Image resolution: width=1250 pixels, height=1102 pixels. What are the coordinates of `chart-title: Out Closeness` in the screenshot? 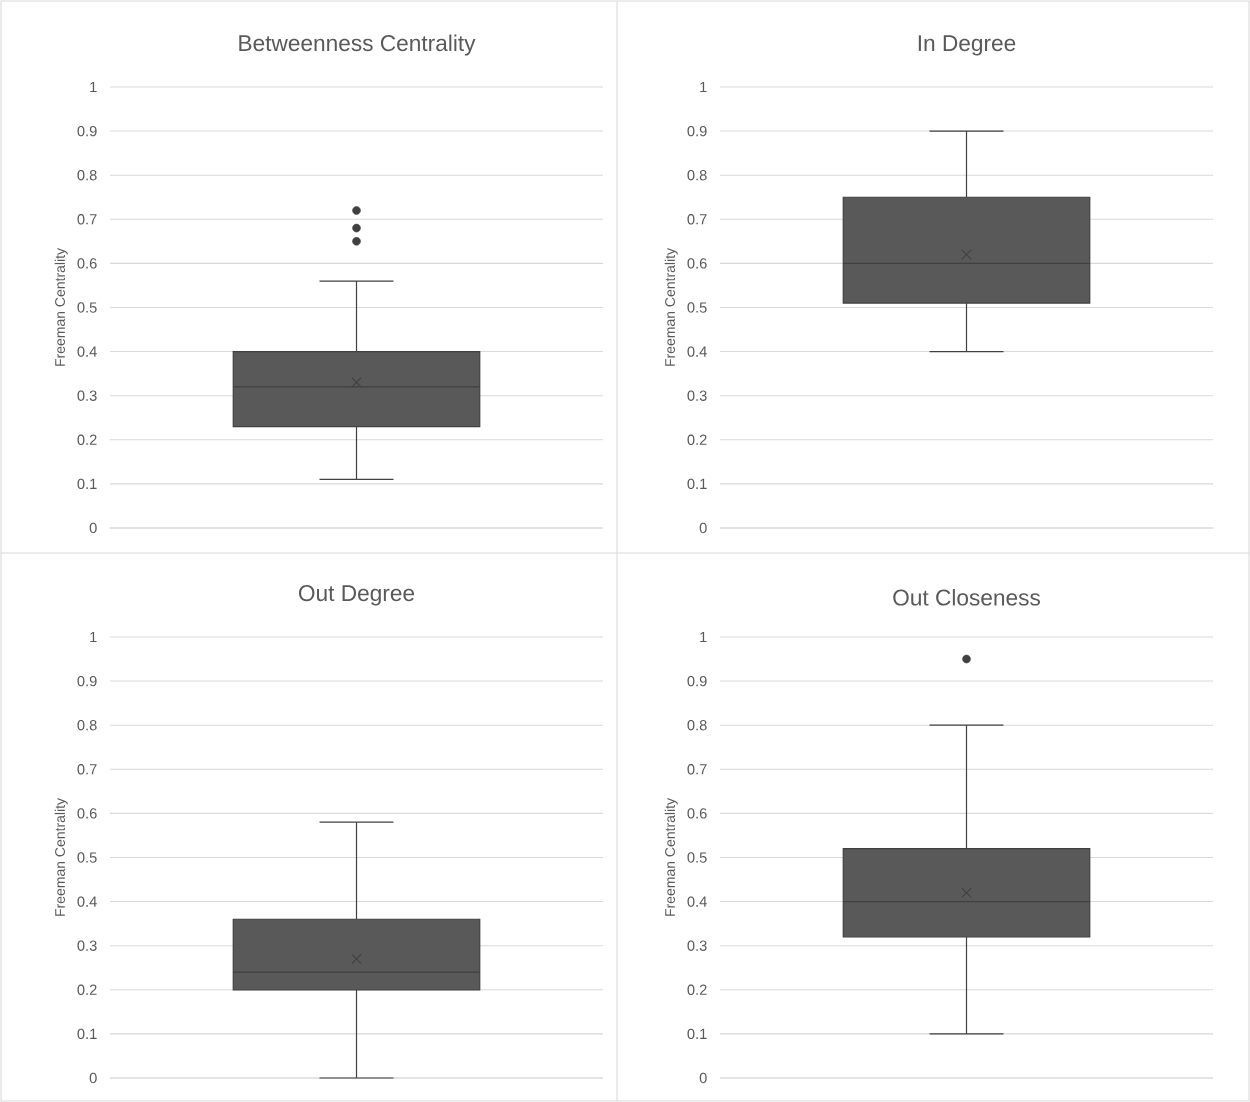 It's located at (966, 597).